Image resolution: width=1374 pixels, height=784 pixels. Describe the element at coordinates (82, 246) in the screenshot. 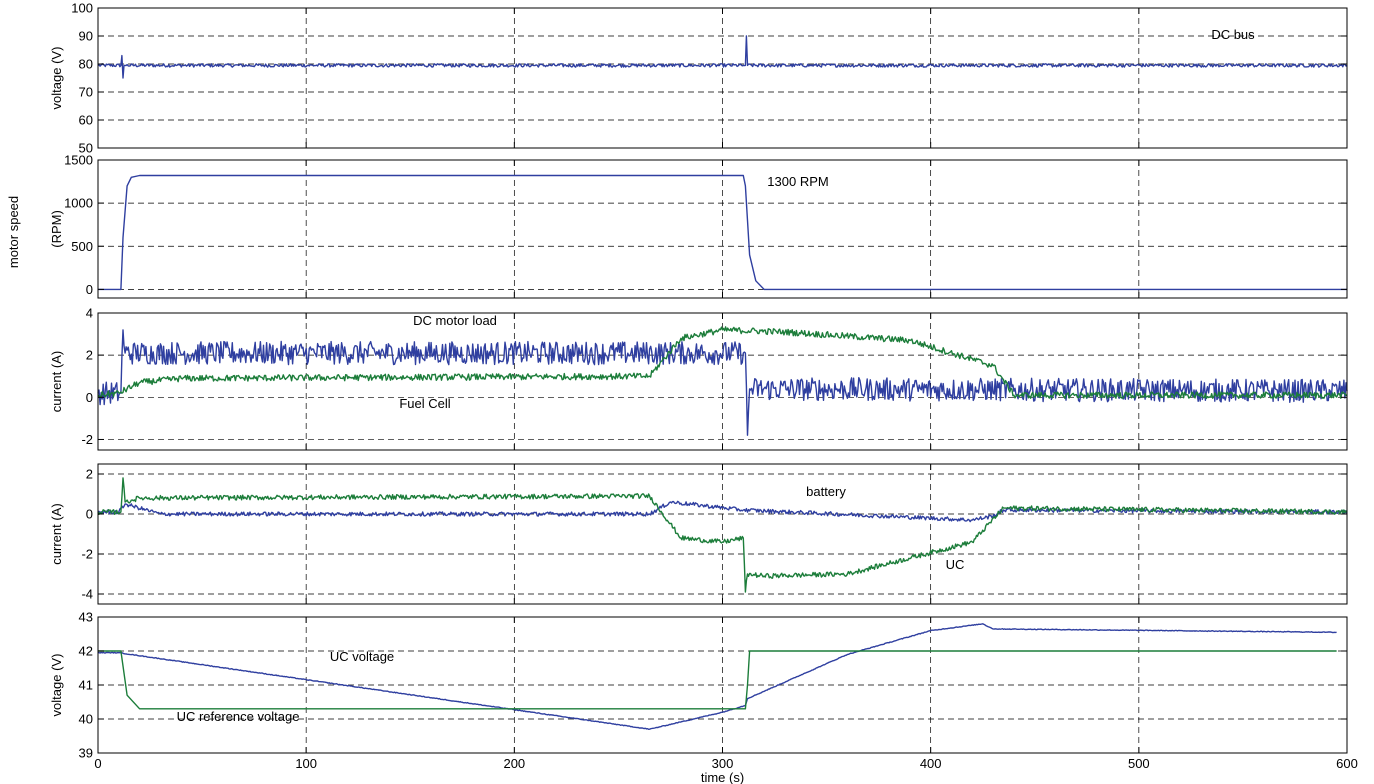

I see `y-tick-label: 500` at that location.